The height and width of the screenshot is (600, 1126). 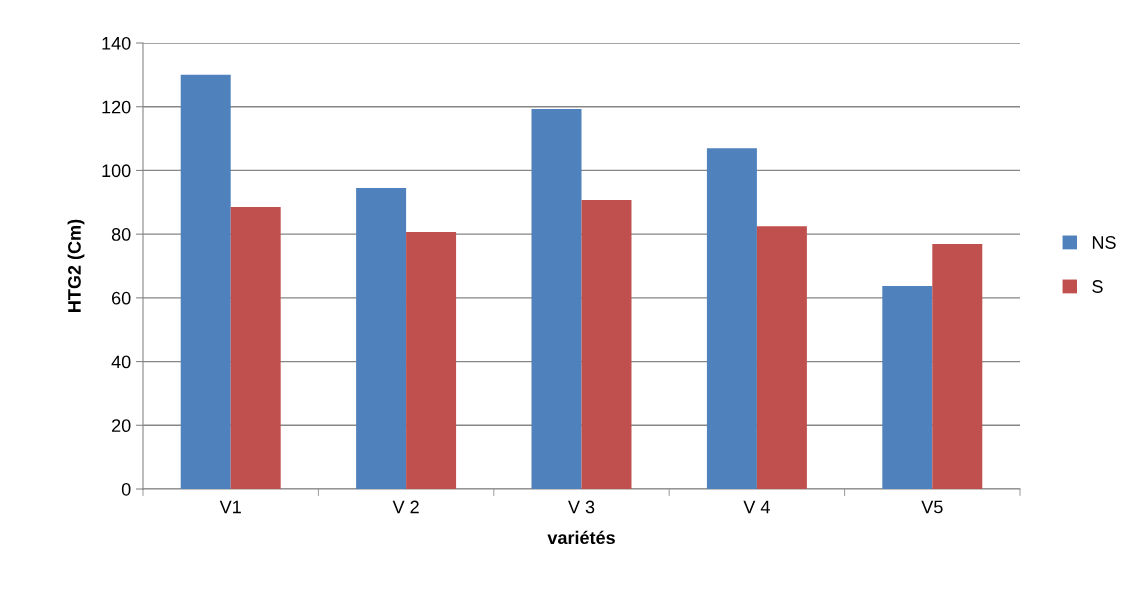 What do you see at coordinates (932, 507) in the screenshot?
I see `x-tick-label: V5` at bounding box center [932, 507].